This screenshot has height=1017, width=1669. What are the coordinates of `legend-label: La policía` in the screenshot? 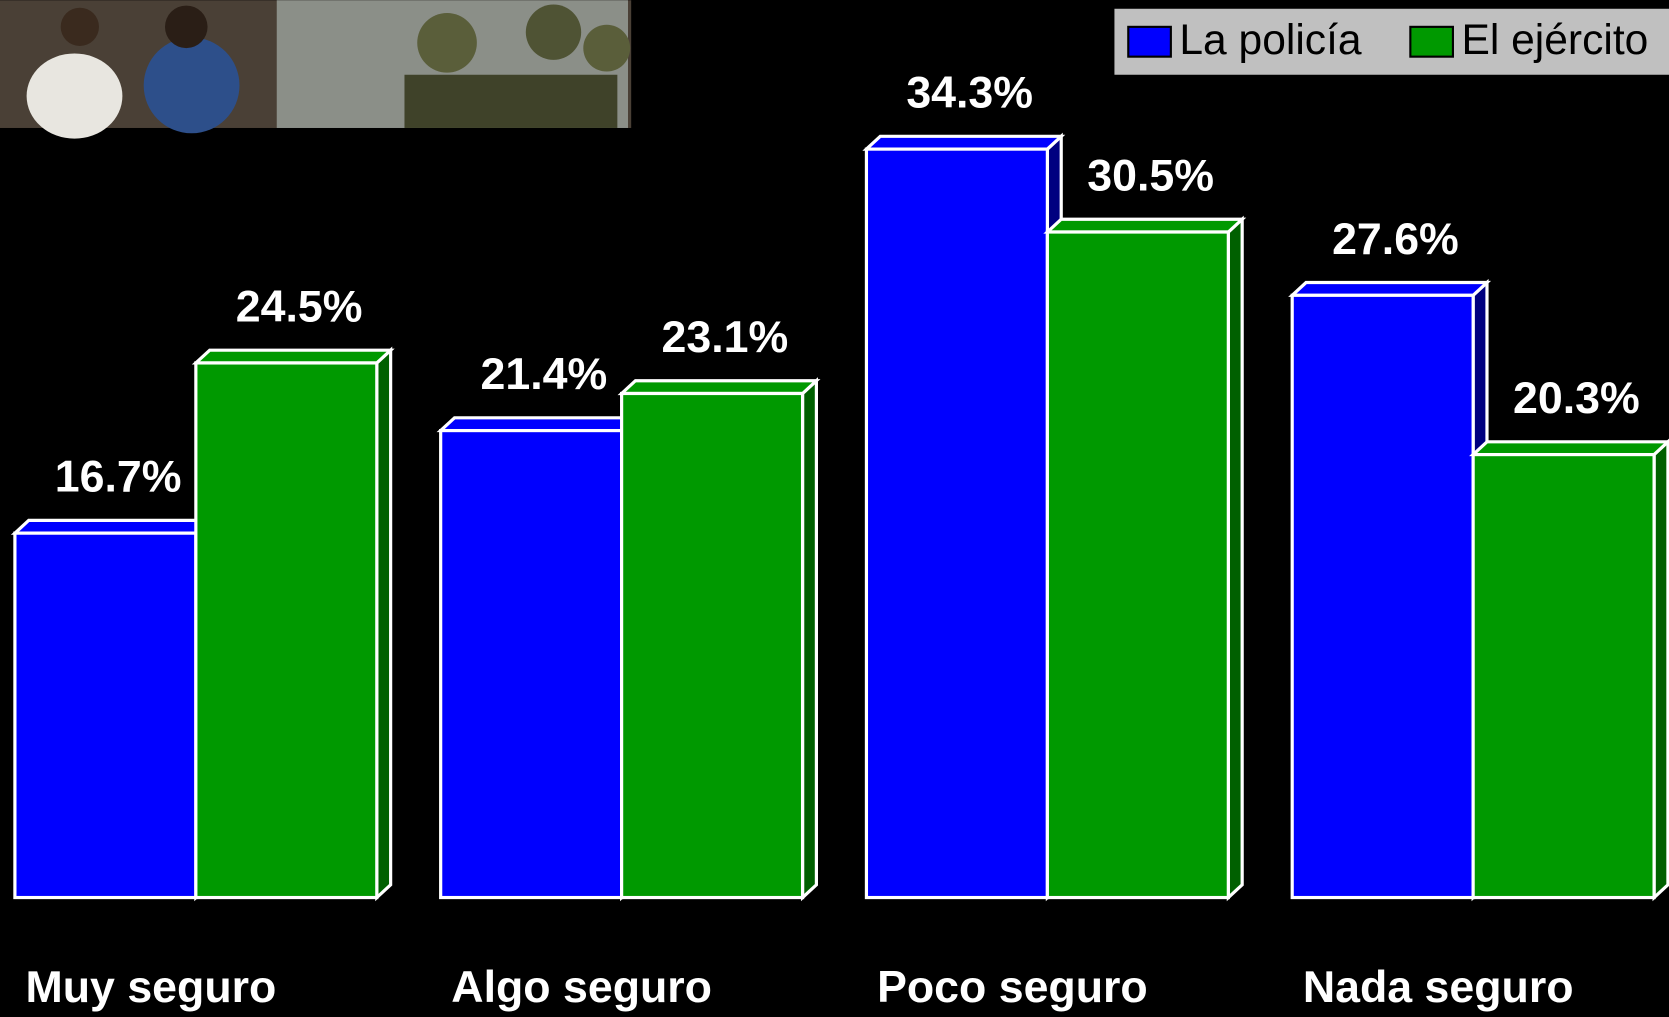 It's located at (1270, 40).